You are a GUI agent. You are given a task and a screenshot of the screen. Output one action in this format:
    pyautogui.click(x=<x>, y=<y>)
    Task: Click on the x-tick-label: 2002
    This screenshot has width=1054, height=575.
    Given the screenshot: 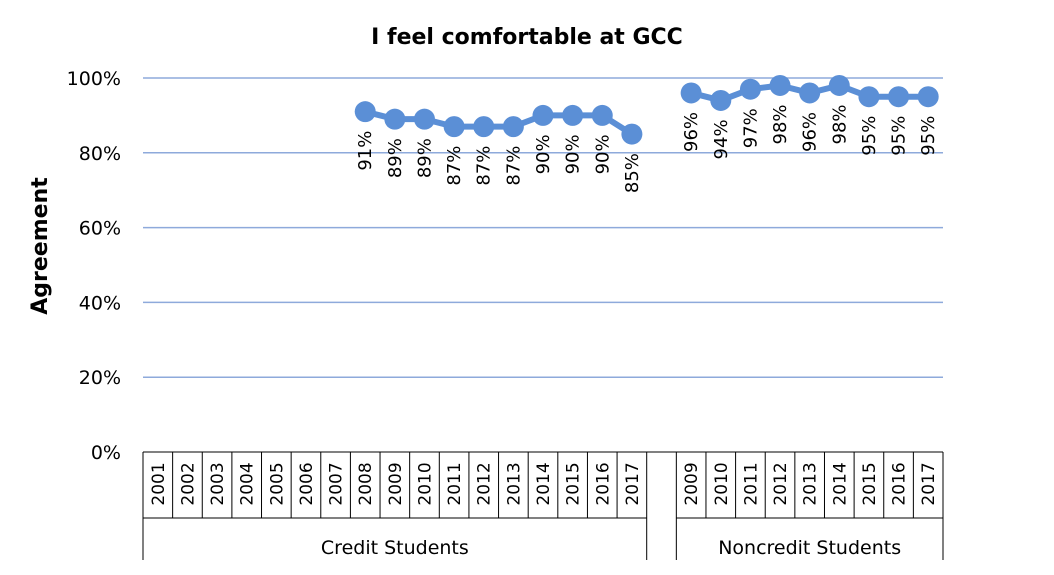 What is the action you would take?
    pyautogui.click(x=188, y=483)
    